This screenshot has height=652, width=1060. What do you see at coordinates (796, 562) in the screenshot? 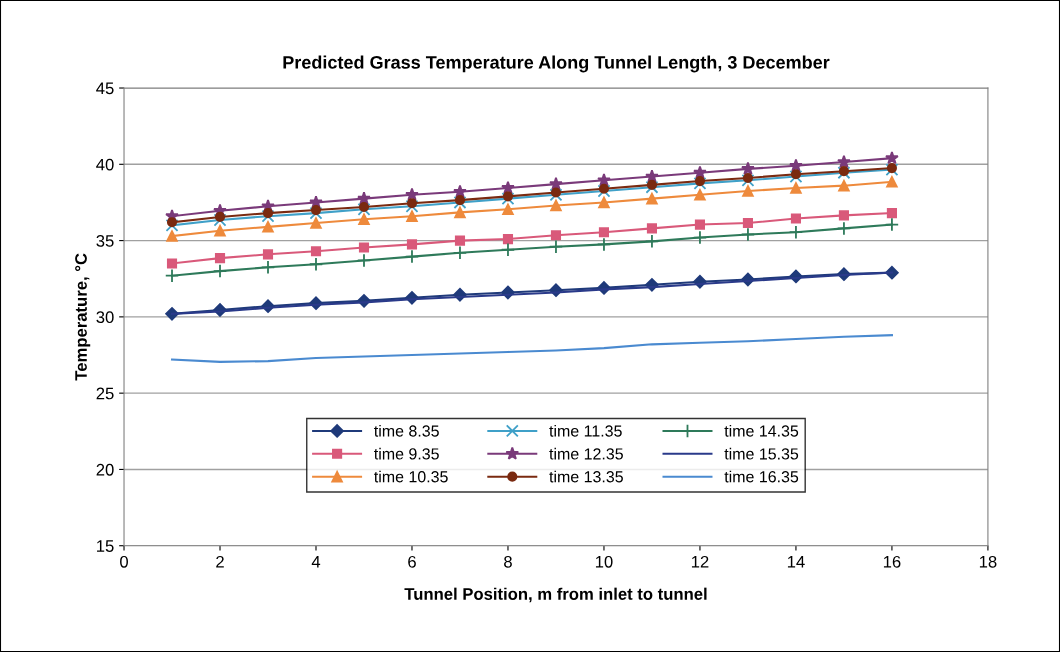
I see `x-tick-label: 14` at bounding box center [796, 562].